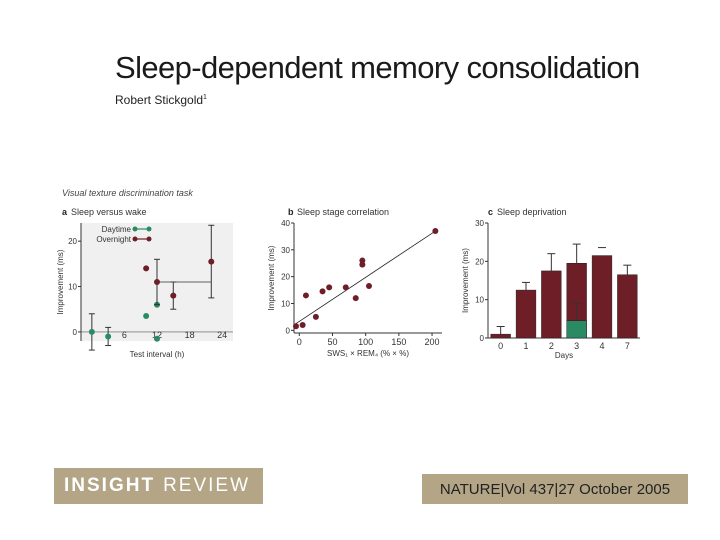 Image resolution: width=720 pixels, height=540 pixels. What do you see at coordinates (207, 485) in the screenshot?
I see `review-label: REVIEW` at bounding box center [207, 485].